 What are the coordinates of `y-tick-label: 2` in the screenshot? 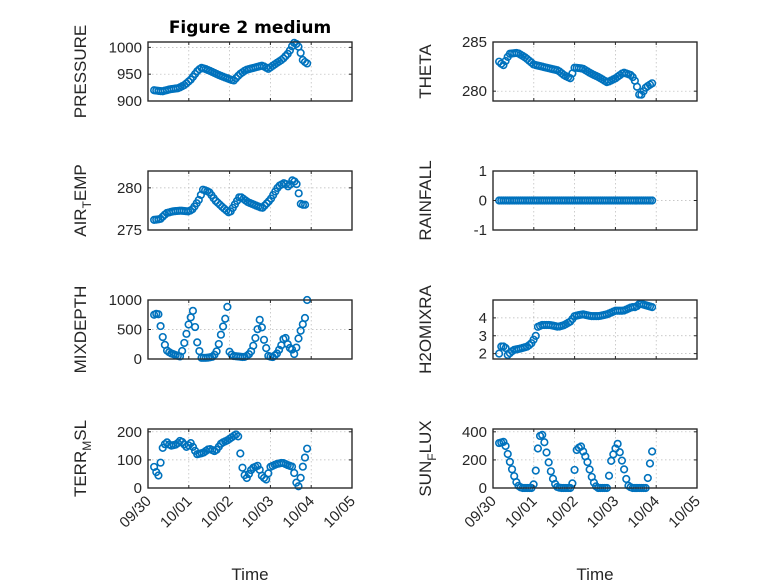 It's located at (483, 354).